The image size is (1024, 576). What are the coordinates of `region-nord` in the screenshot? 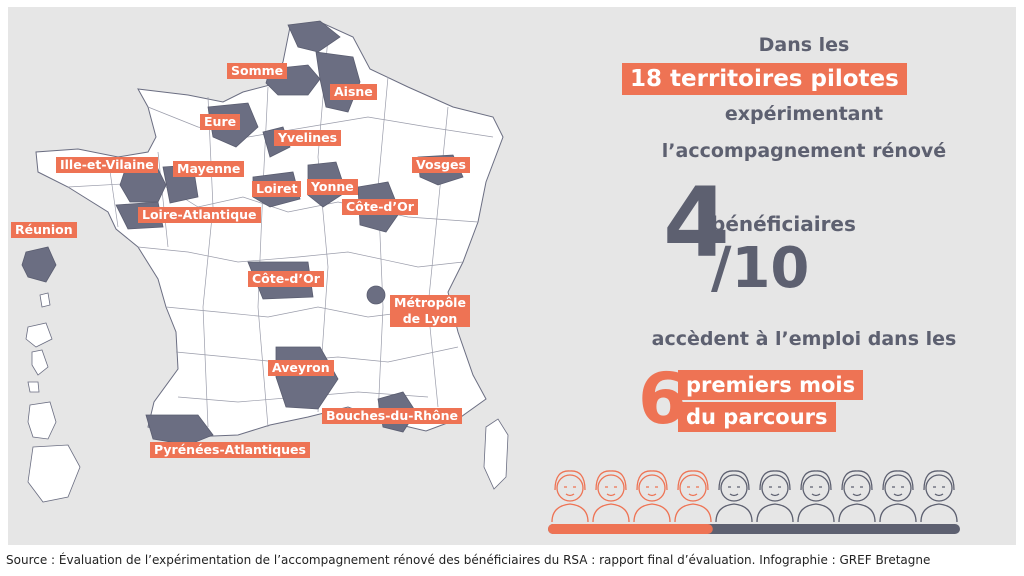 It's located at (314, 36).